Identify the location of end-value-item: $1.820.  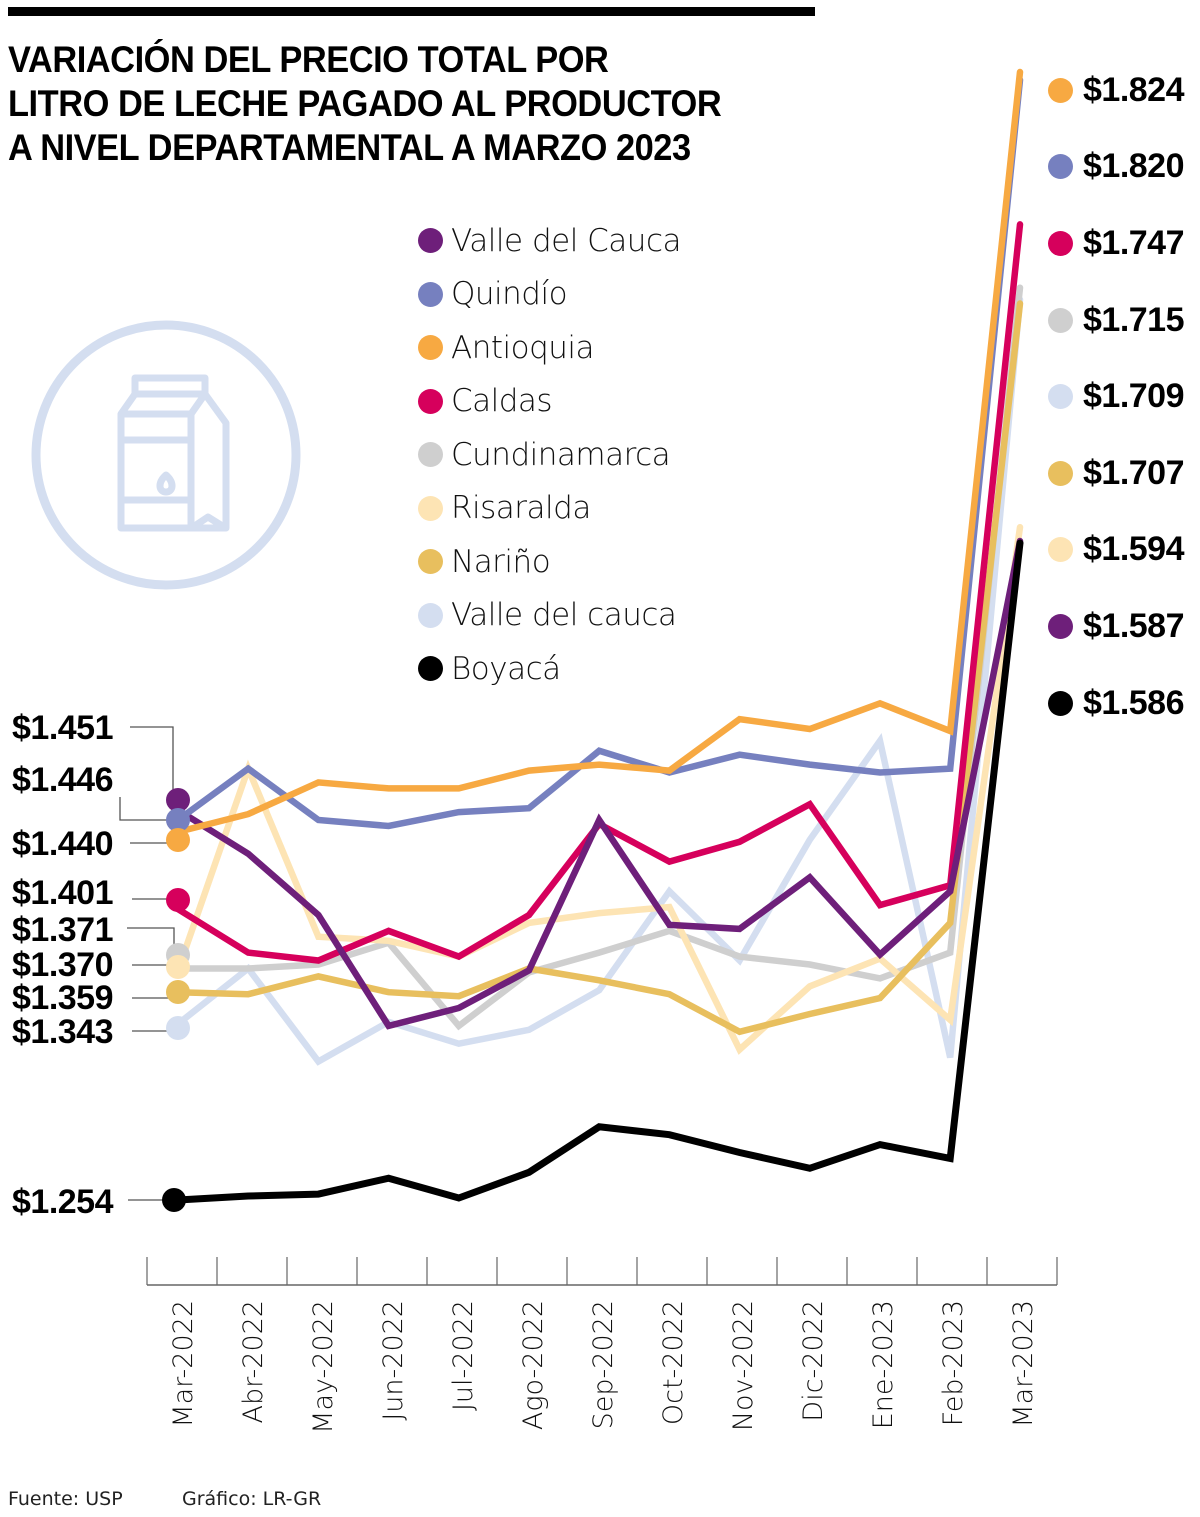
(1116, 167).